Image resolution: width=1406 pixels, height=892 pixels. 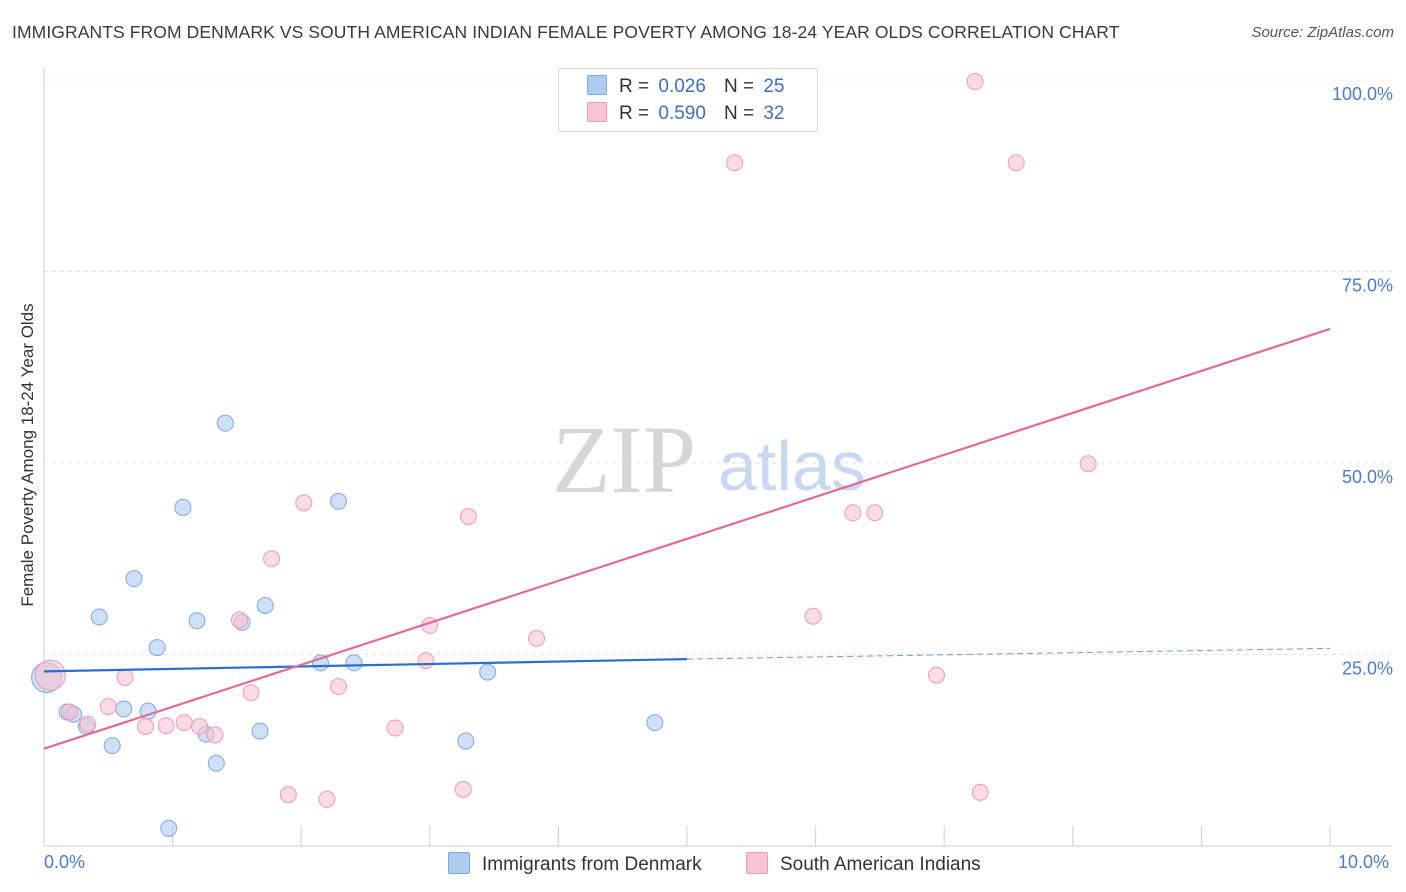 I want to click on x-tick-label-min: 0.0%, so click(x=65, y=862).